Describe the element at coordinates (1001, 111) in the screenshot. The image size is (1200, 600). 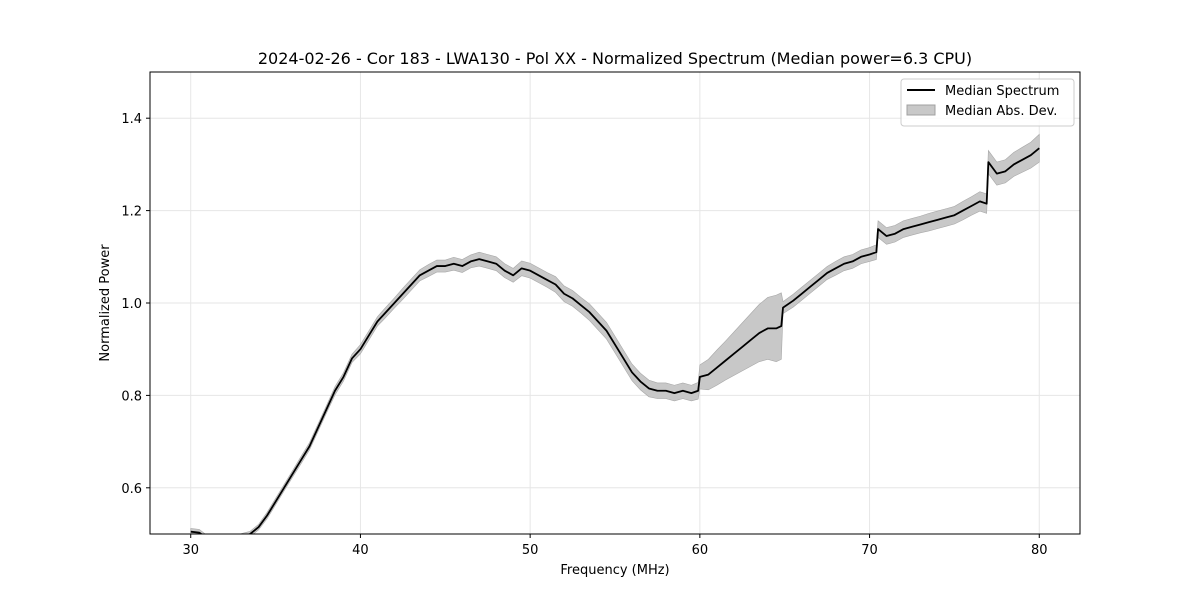
I see `legend-label-median-abs-dev: Median Abs. Dev.` at that location.